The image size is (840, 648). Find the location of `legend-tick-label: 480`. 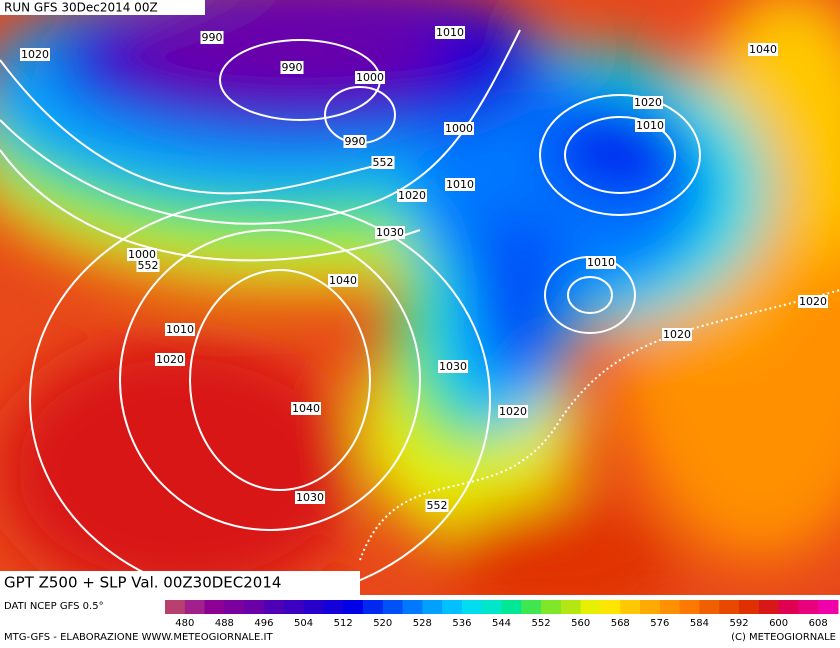

legend-tick-label: 480 is located at coordinates (184, 623).